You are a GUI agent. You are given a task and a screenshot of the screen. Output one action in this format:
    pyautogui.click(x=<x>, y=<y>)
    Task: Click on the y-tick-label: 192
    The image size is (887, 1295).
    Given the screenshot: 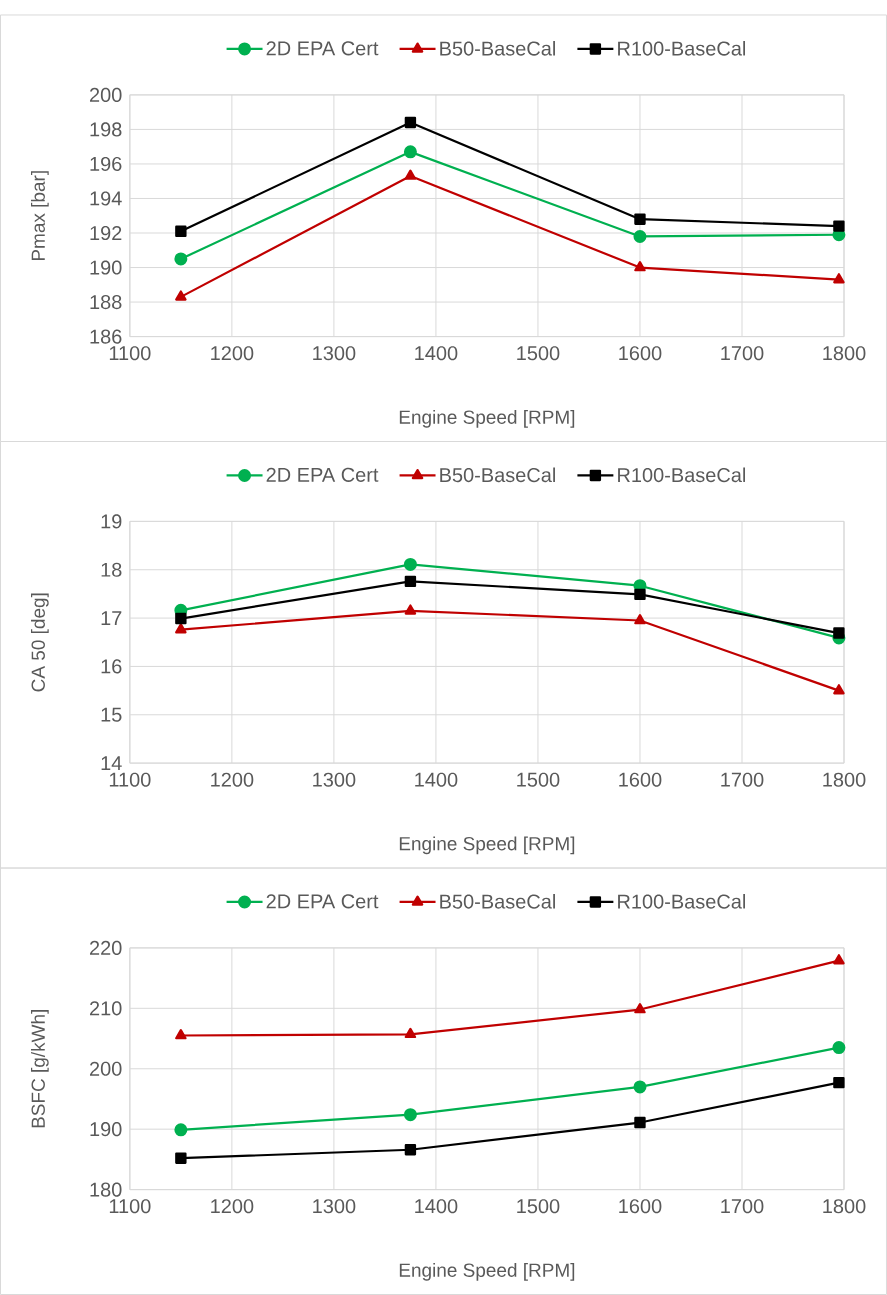 What is the action you would take?
    pyautogui.click(x=106, y=233)
    